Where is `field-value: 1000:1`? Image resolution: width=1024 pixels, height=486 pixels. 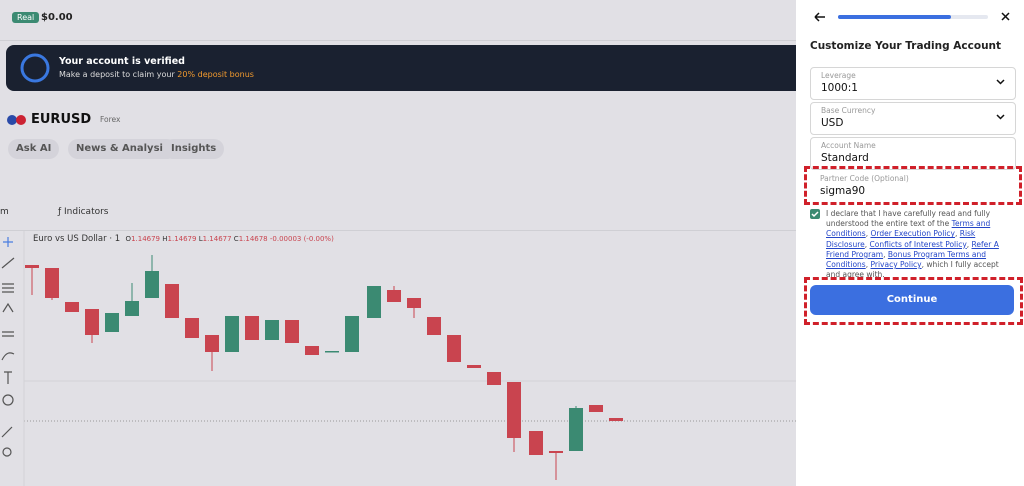
field-value: 1000:1 is located at coordinates (839, 88).